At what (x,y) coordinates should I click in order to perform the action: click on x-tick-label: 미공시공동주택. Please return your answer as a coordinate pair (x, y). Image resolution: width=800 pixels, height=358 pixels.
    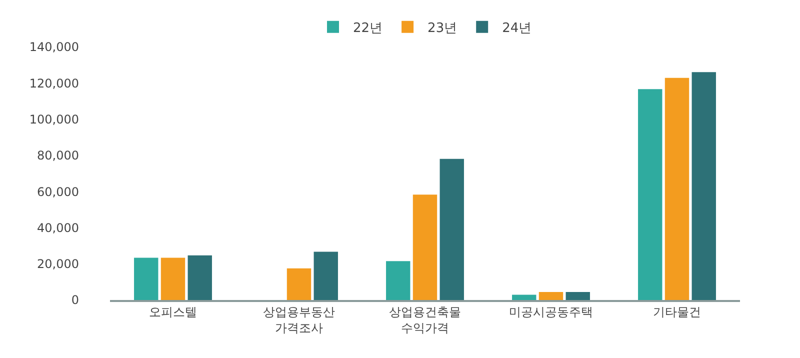
    Looking at the image, I should click on (551, 312).